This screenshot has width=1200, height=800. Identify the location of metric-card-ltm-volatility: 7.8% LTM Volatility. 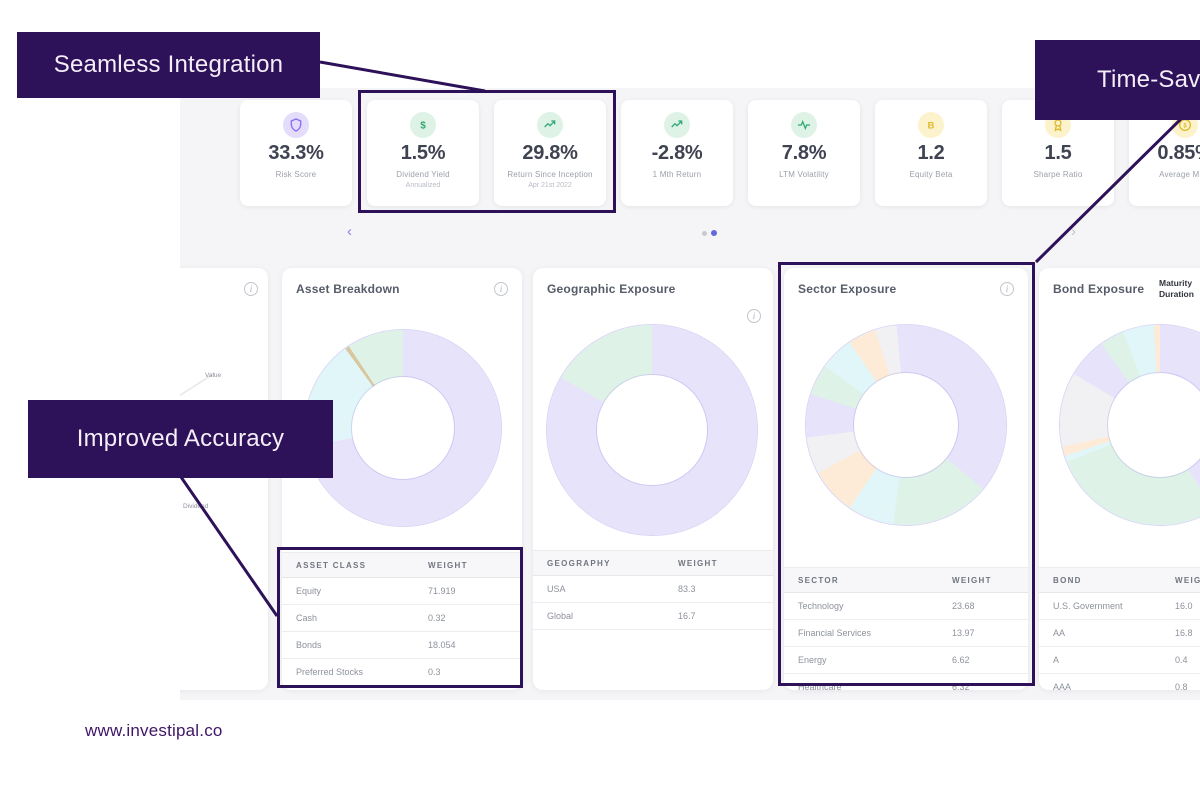
(804, 153).